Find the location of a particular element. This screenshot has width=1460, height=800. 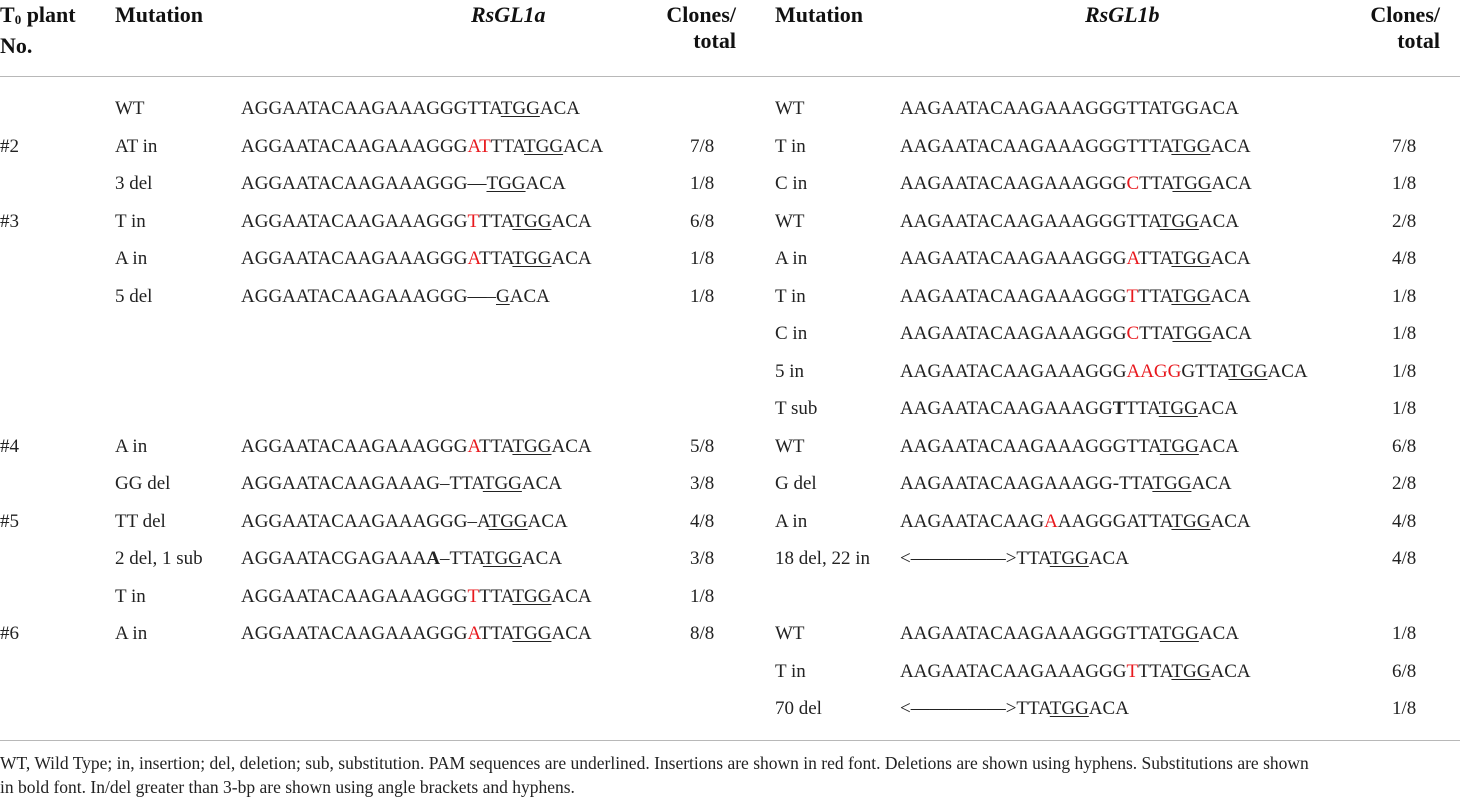

sequence-segment: AGGAATACAAGAAAGGG–A is located at coordinates (365, 521).